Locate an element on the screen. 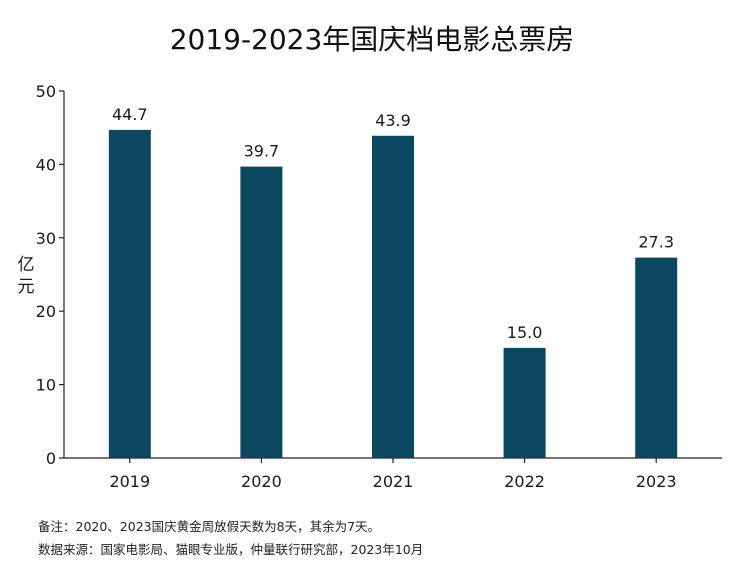 This screenshot has height=582, width=744. chart-title: 2019-2023年国庆档电影总票房 is located at coordinates (372, 39).